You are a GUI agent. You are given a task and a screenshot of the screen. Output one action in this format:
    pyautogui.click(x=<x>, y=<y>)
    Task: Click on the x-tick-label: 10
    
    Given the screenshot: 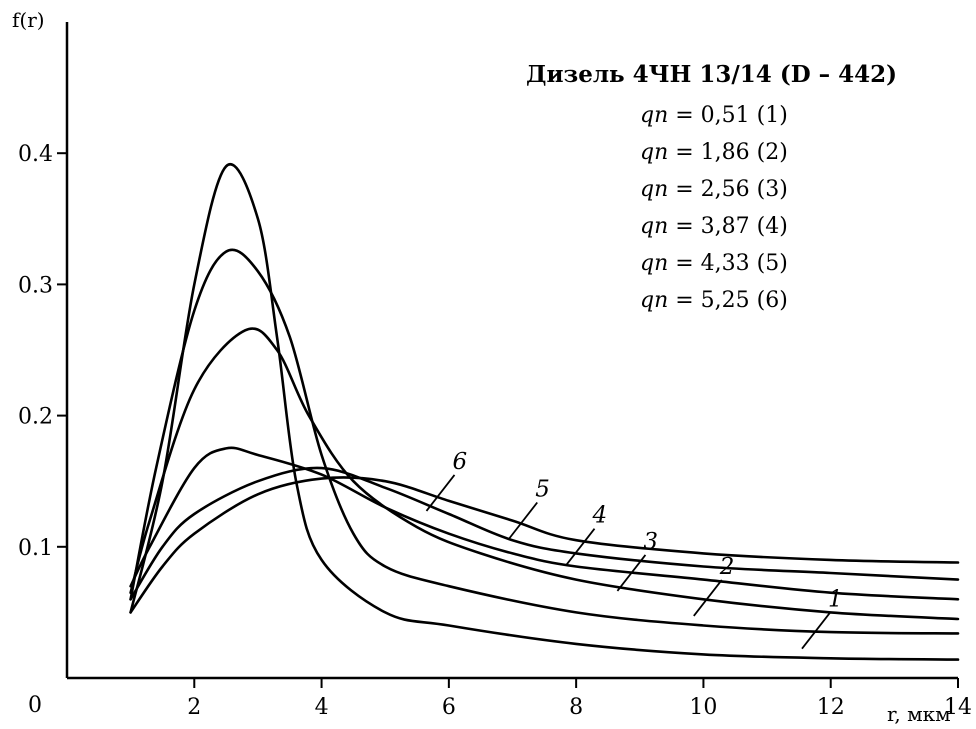 What is the action you would take?
    pyautogui.click(x=703, y=707)
    